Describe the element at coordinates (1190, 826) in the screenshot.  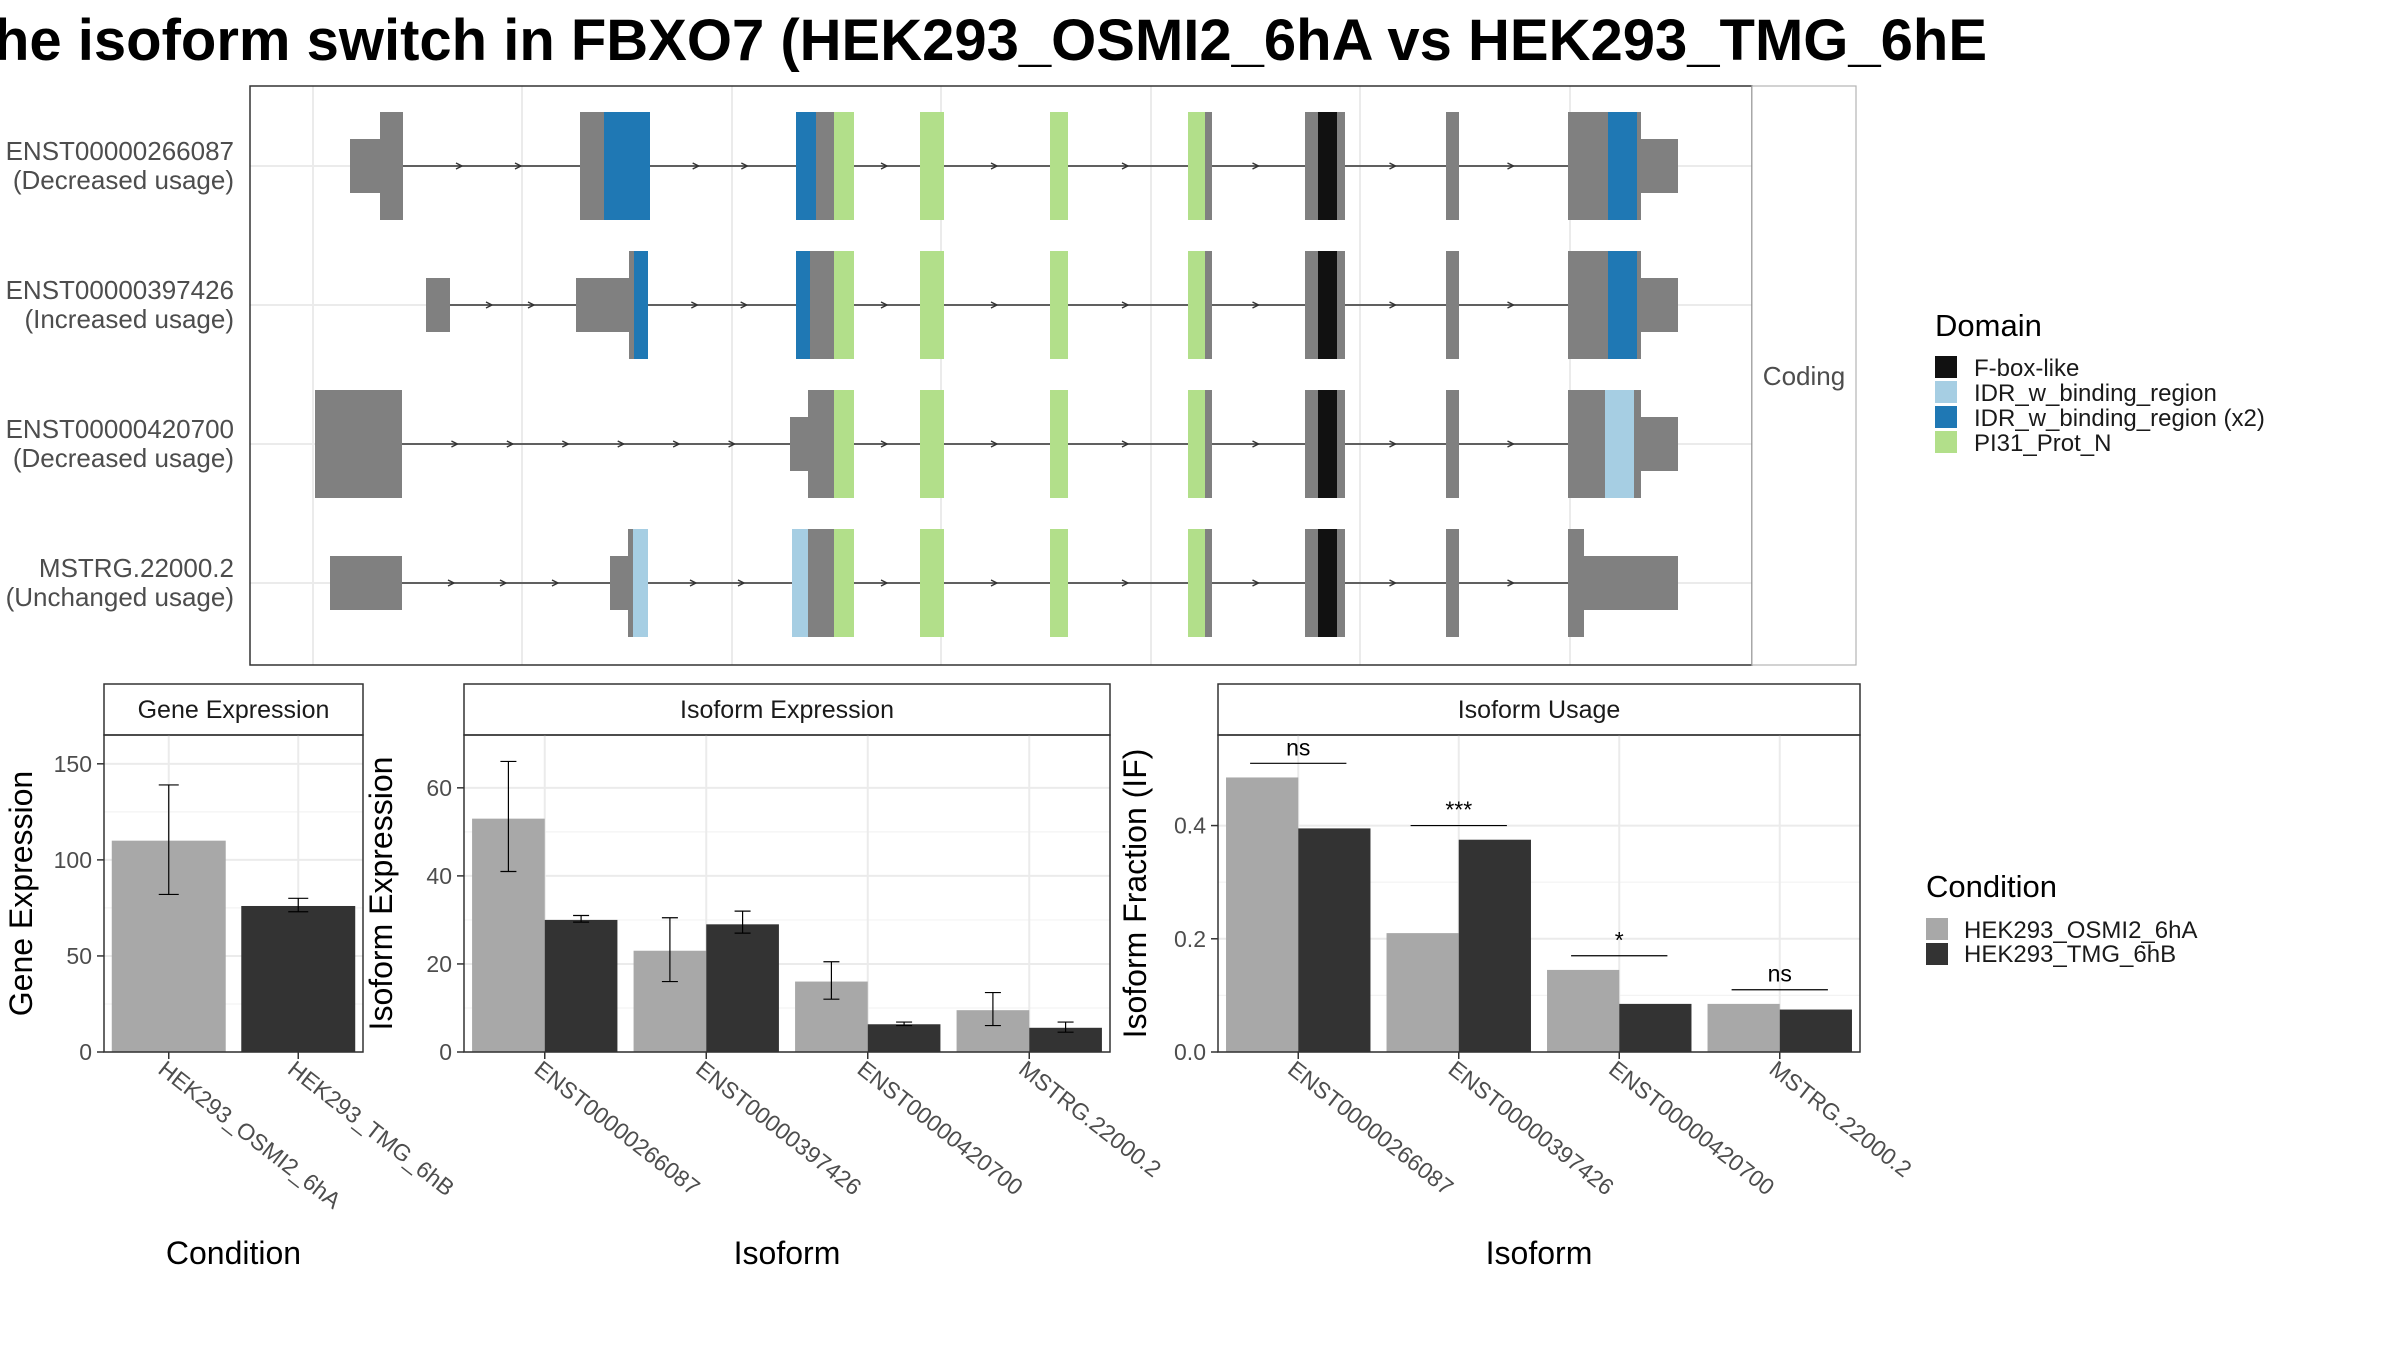
I see `y-tick-label: 0.4` at that location.